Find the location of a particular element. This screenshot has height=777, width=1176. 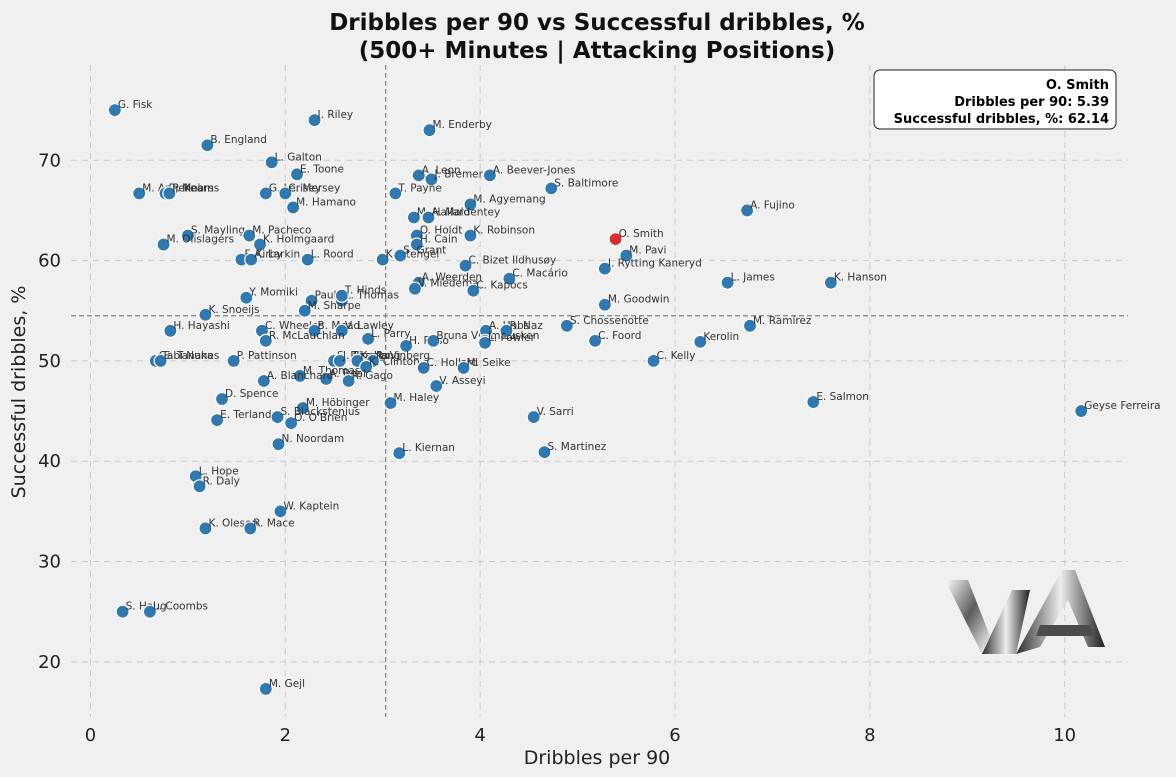

point-label: A. Beever-Jones is located at coordinates (534, 170).